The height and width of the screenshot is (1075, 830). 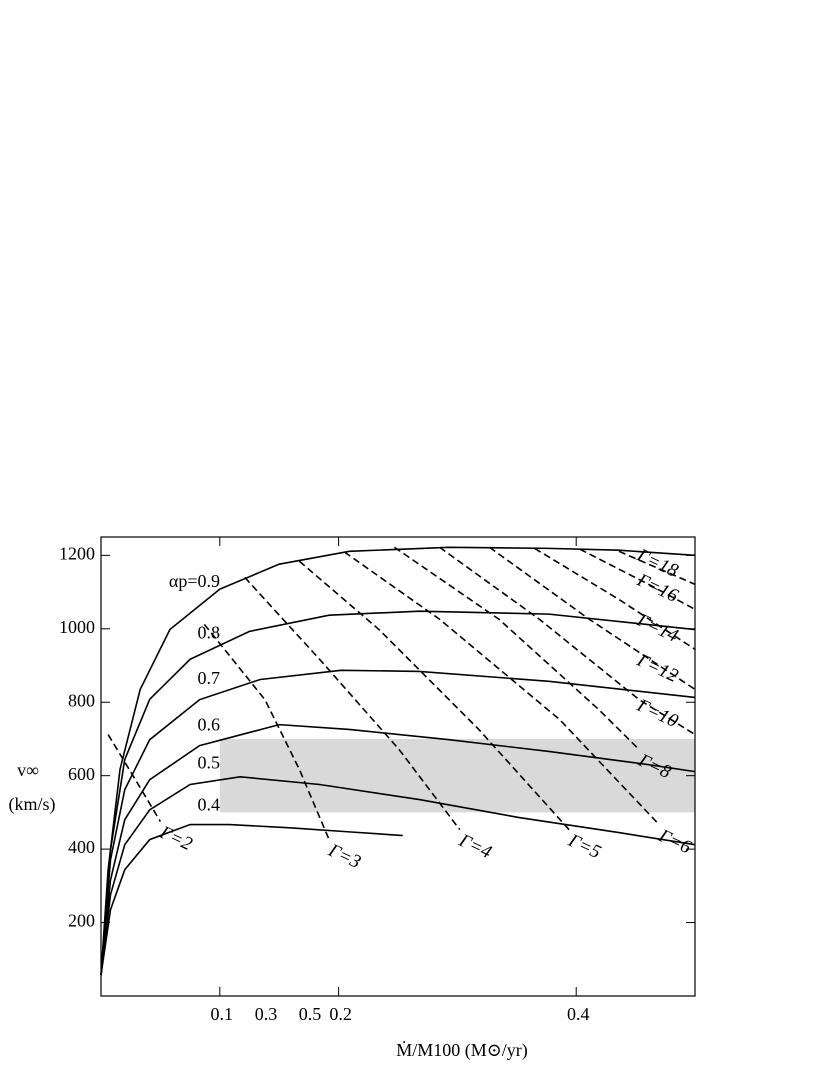 I want to click on curve-label: 0.5, so click(x=209, y=762).